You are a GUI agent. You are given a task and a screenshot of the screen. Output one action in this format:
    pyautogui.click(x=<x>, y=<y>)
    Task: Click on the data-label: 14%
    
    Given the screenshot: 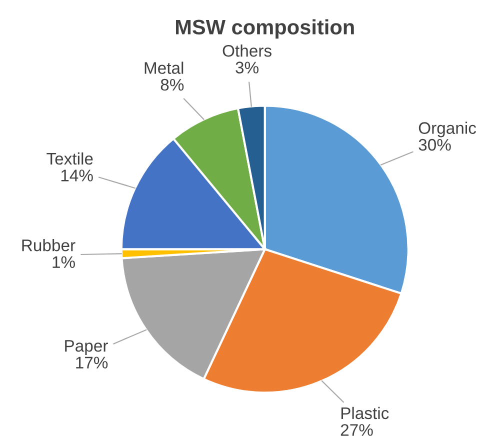 What is the action you would take?
    pyautogui.click(x=77, y=176)
    